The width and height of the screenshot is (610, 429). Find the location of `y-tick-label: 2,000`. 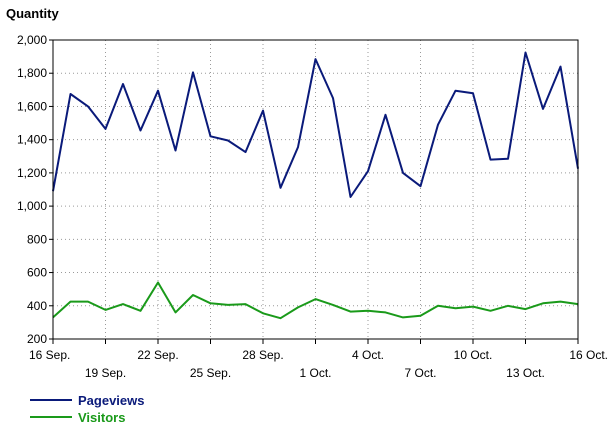

y-tick-label: 2,000 is located at coordinates (32, 40).